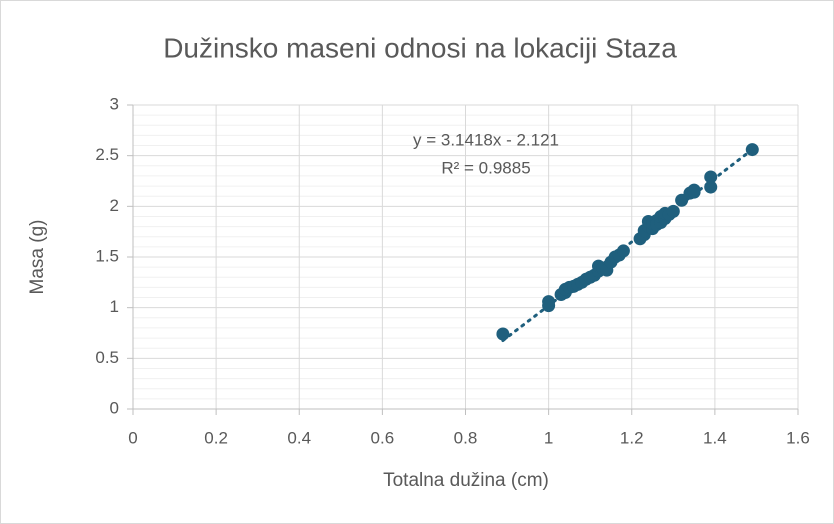 The height and width of the screenshot is (524, 834). What do you see at coordinates (114, 306) in the screenshot?
I see `y-tick-label: 1` at bounding box center [114, 306].